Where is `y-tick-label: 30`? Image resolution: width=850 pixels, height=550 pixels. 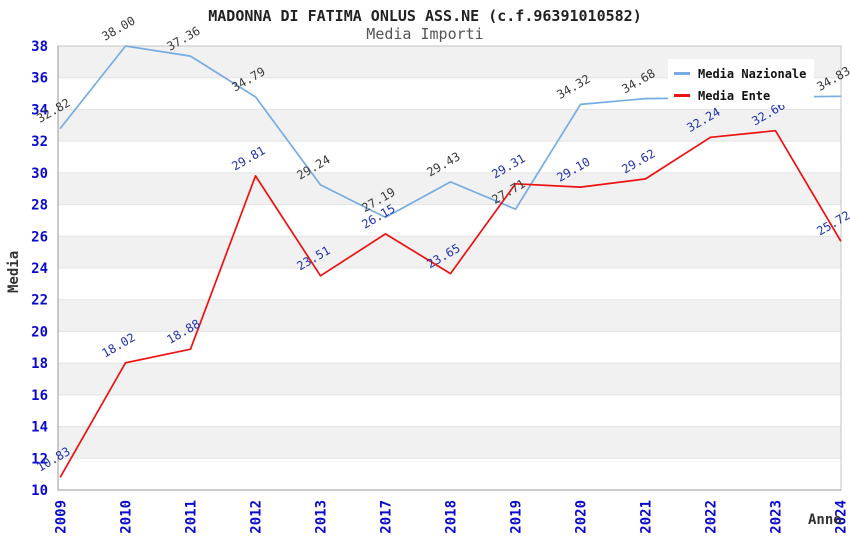 y-tick-label: 30 is located at coordinates (39, 174).